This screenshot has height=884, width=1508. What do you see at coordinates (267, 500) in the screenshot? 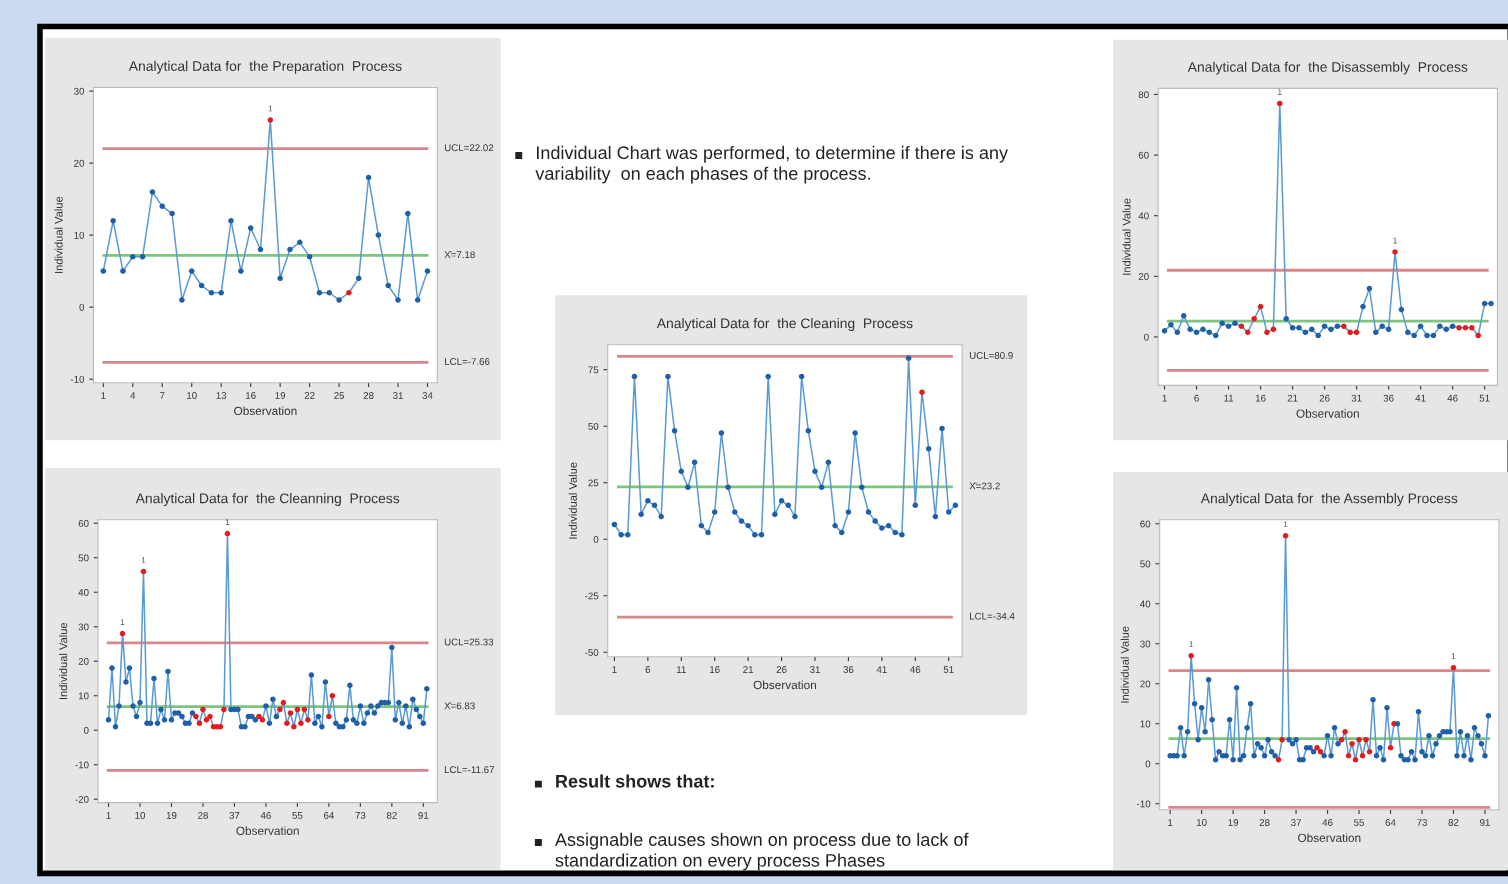
I see `chart-title: Analytical Data for the Cleanning Process` at bounding box center [267, 500].